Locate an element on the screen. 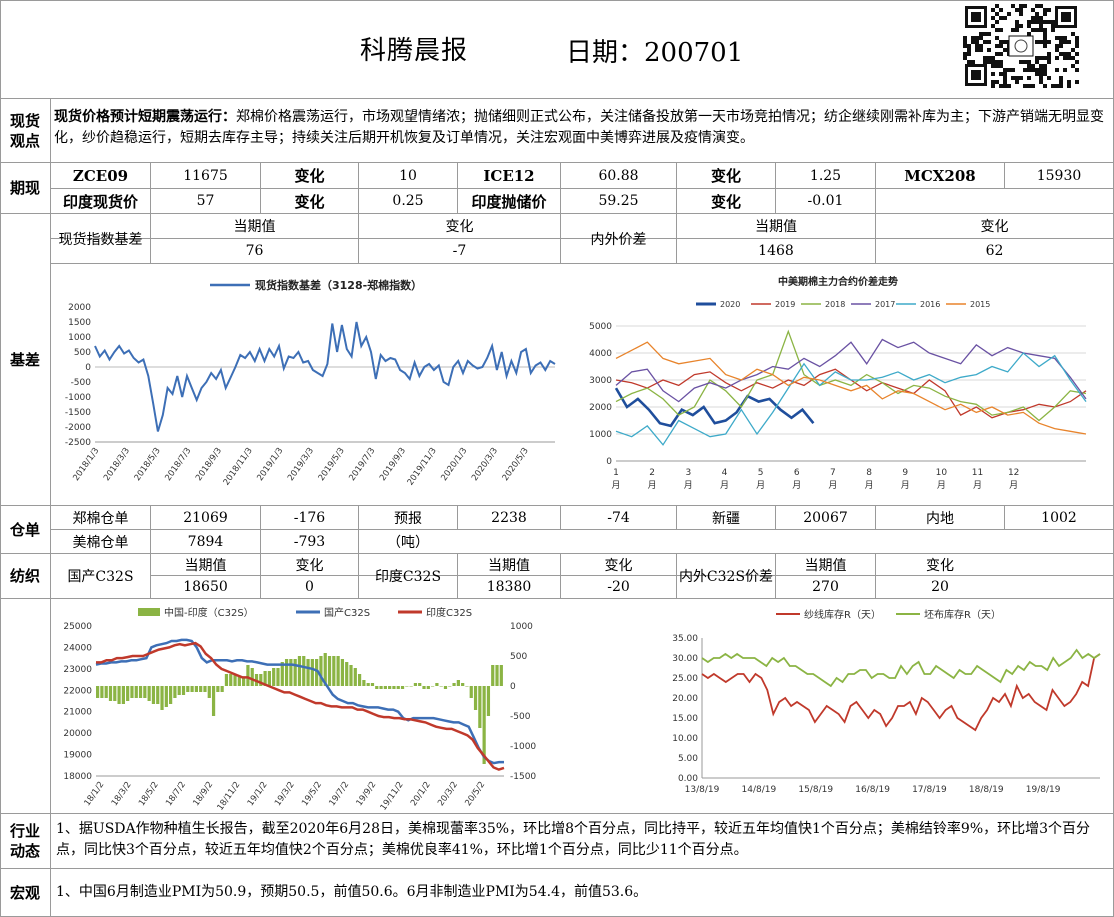  x-tick-label: 10 is located at coordinates (942, 473).